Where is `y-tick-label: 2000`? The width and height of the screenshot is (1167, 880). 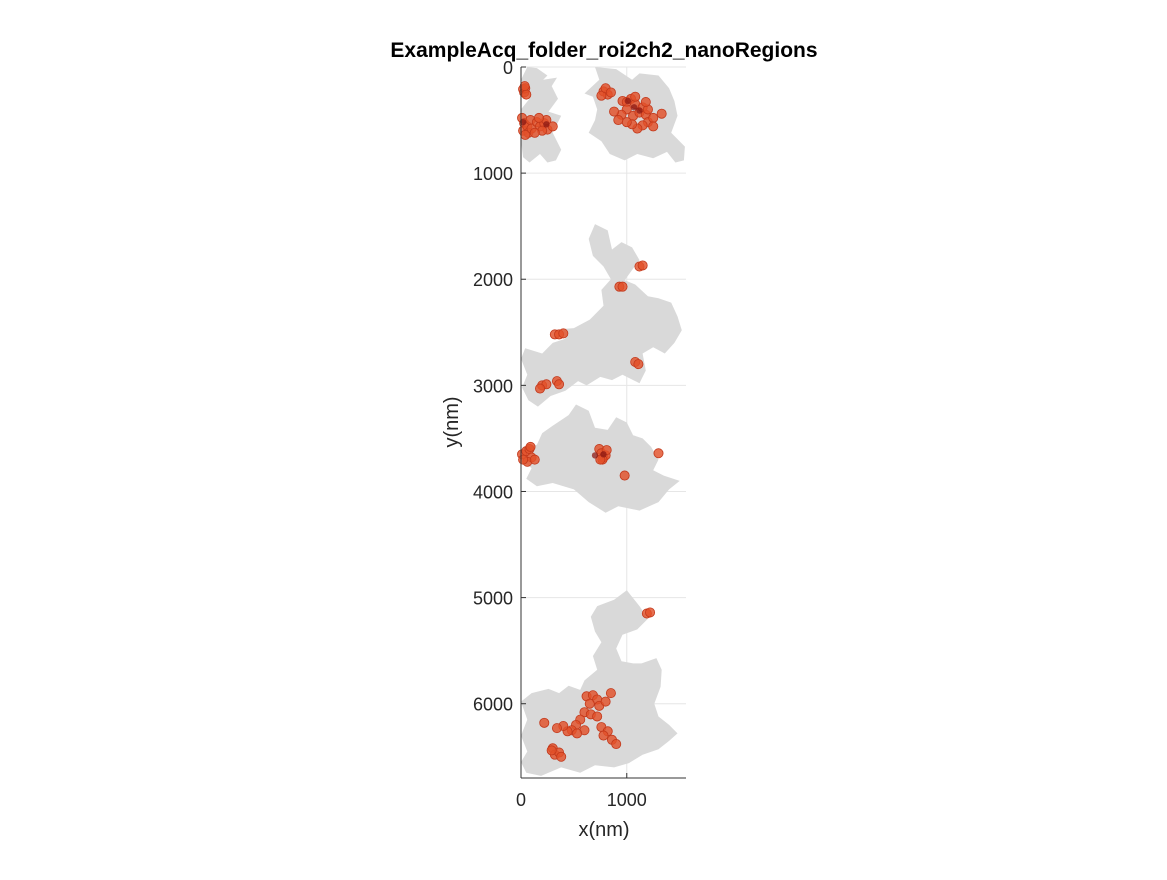 y-tick-label: 2000 is located at coordinates (493, 280).